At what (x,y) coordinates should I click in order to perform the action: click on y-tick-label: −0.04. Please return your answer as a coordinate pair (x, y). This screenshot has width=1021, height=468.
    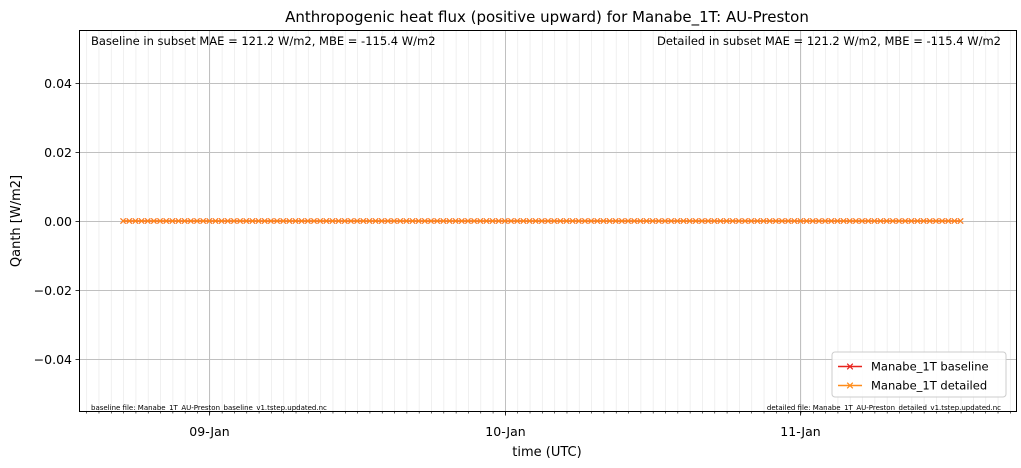
    Looking at the image, I should click on (53, 359).